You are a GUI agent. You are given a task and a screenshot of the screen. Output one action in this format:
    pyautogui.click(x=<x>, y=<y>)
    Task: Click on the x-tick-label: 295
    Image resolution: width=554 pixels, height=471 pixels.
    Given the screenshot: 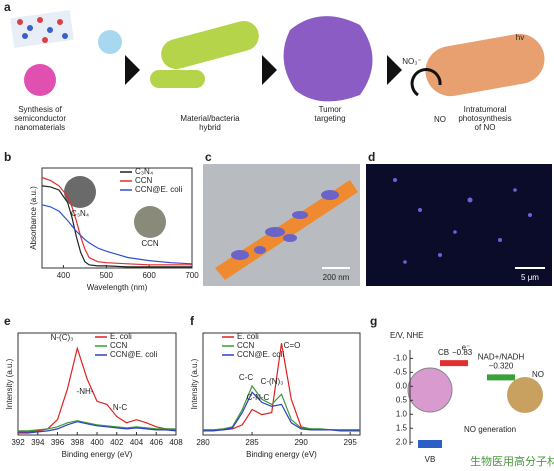 What is the action you would take?
    pyautogui.click(x=351, y=442)
    